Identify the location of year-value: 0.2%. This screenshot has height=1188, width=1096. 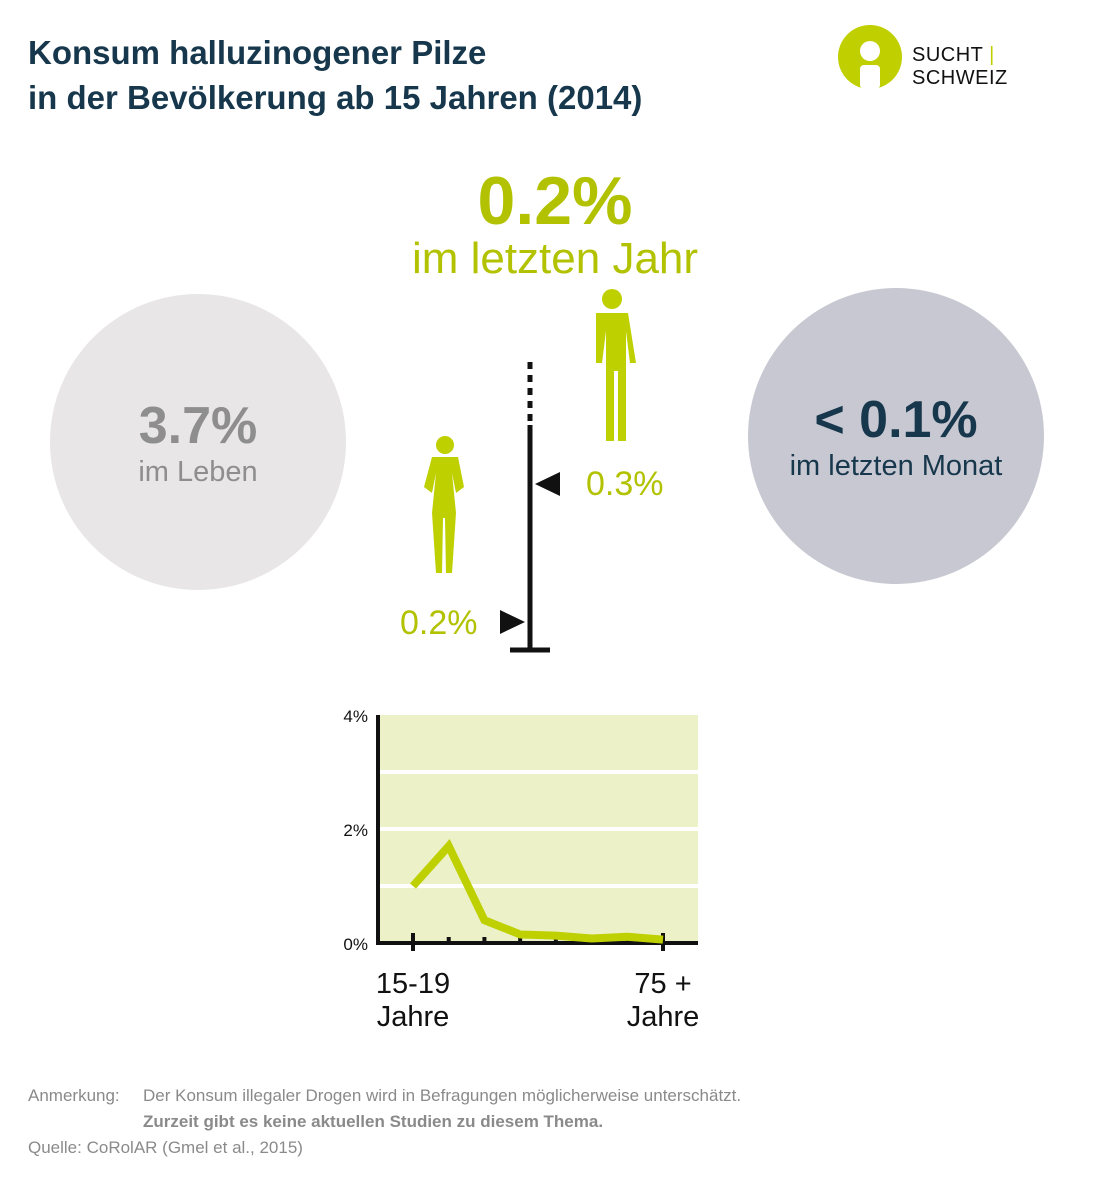
(555, 201).